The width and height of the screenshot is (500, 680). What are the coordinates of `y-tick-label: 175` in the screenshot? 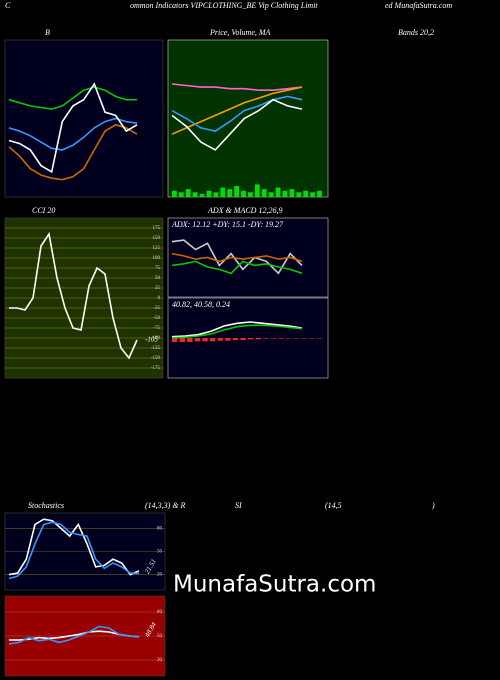 It's located at (157, 228).